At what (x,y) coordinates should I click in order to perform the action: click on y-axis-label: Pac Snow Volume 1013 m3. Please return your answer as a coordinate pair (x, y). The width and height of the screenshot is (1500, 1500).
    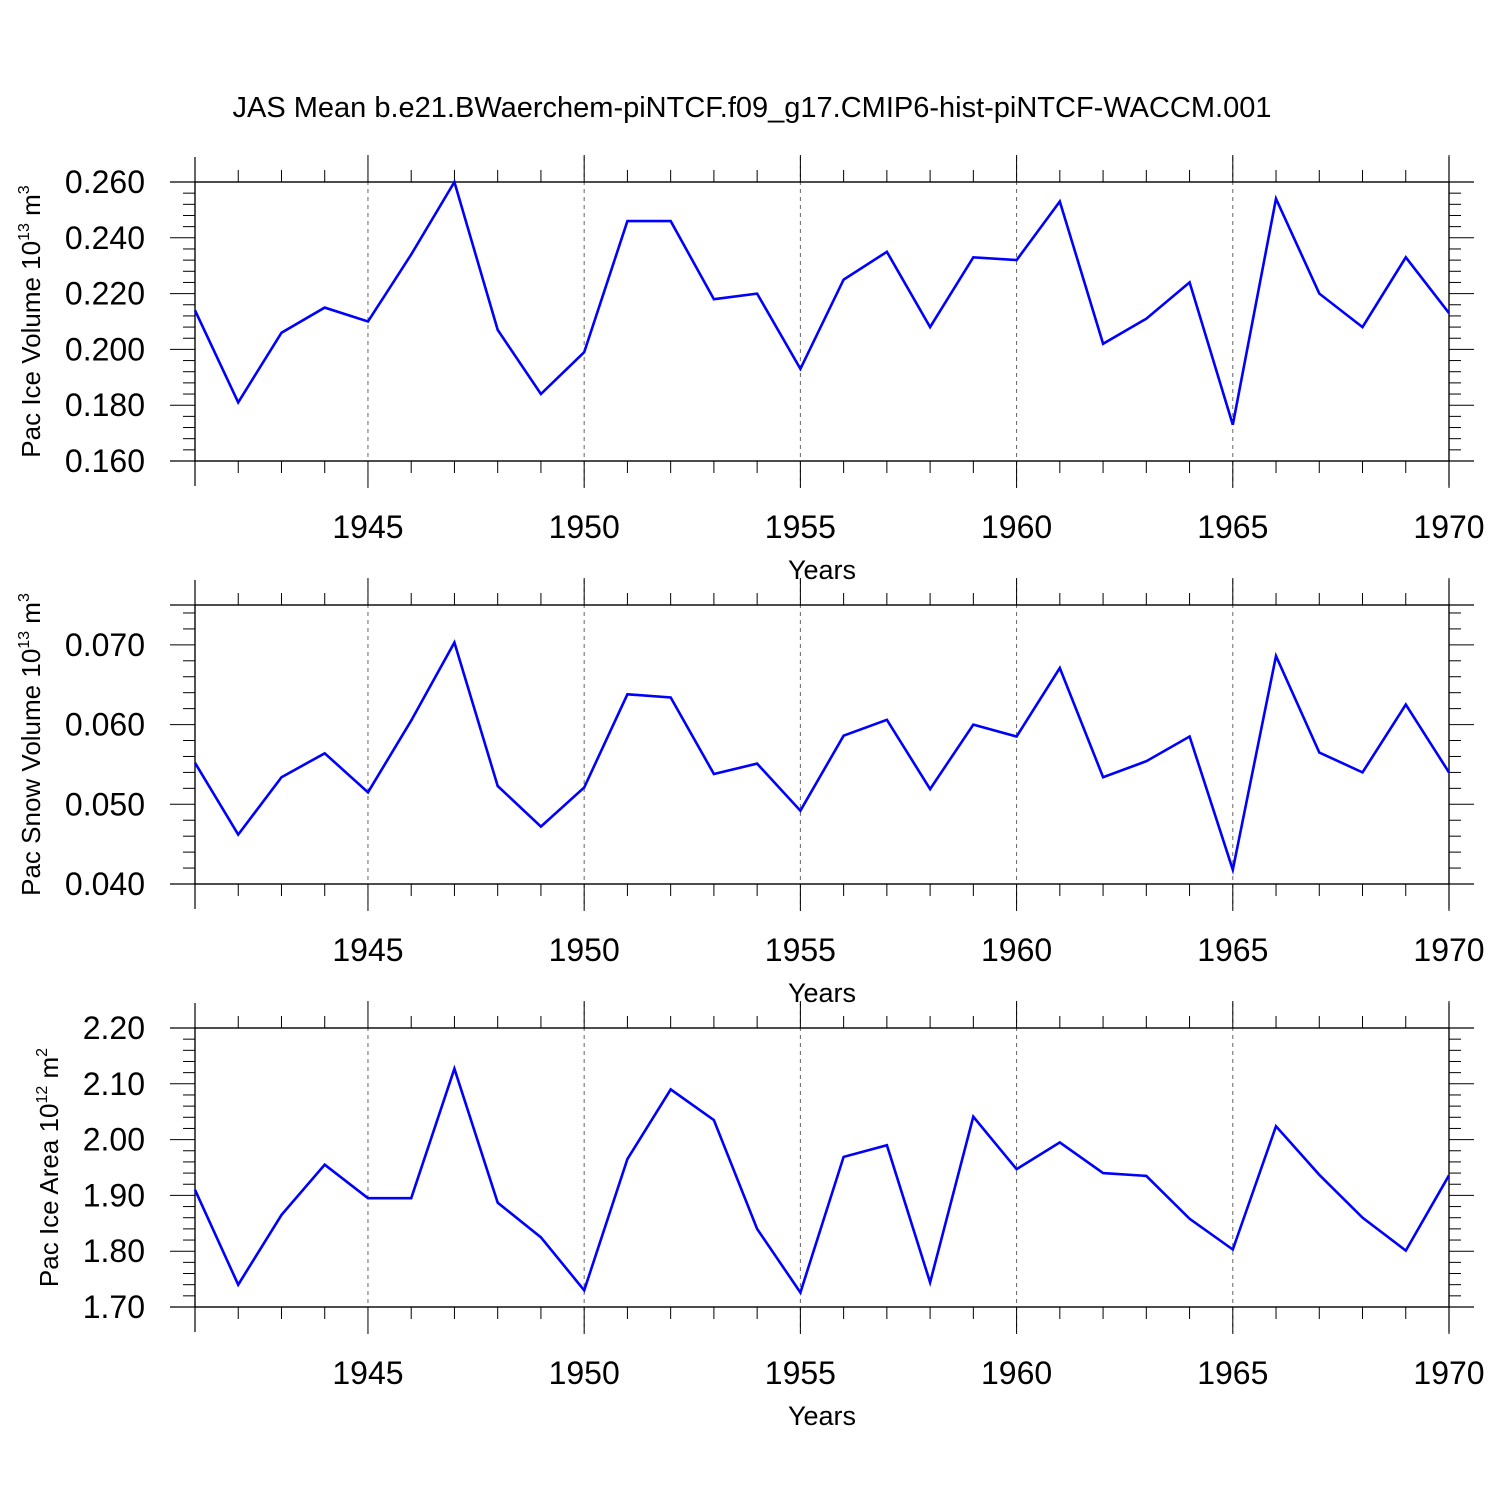
    Looking at the image, I should click on (31, 744).